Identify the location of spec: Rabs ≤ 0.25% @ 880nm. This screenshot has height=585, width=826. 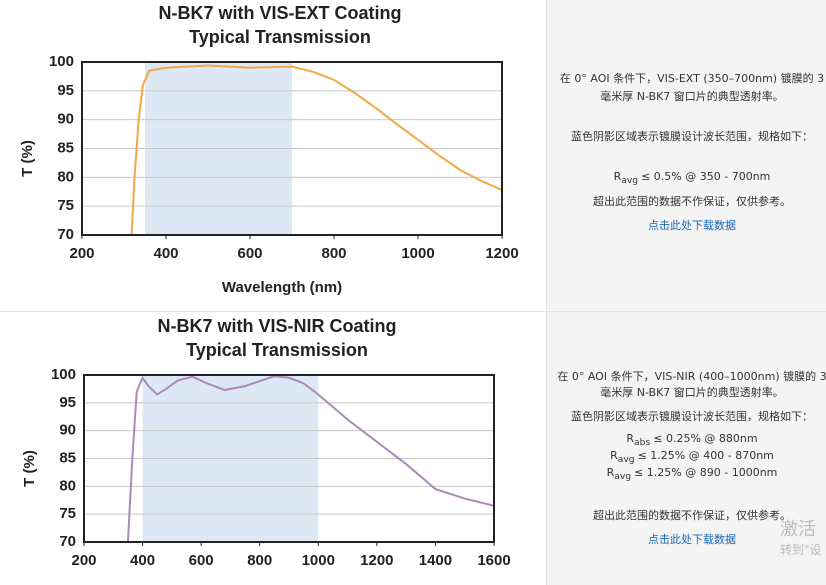
(686, 440).